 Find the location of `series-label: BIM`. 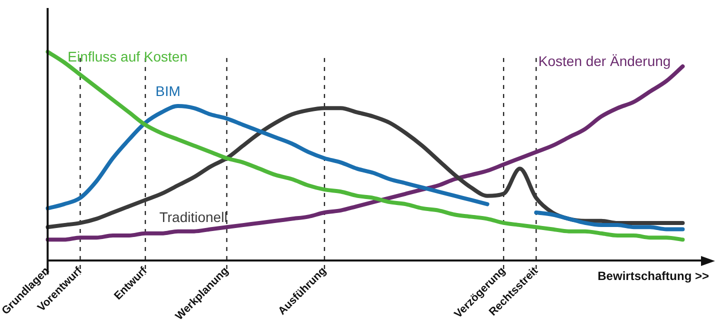

series-label: BIM is located at coordinates (167, 90).